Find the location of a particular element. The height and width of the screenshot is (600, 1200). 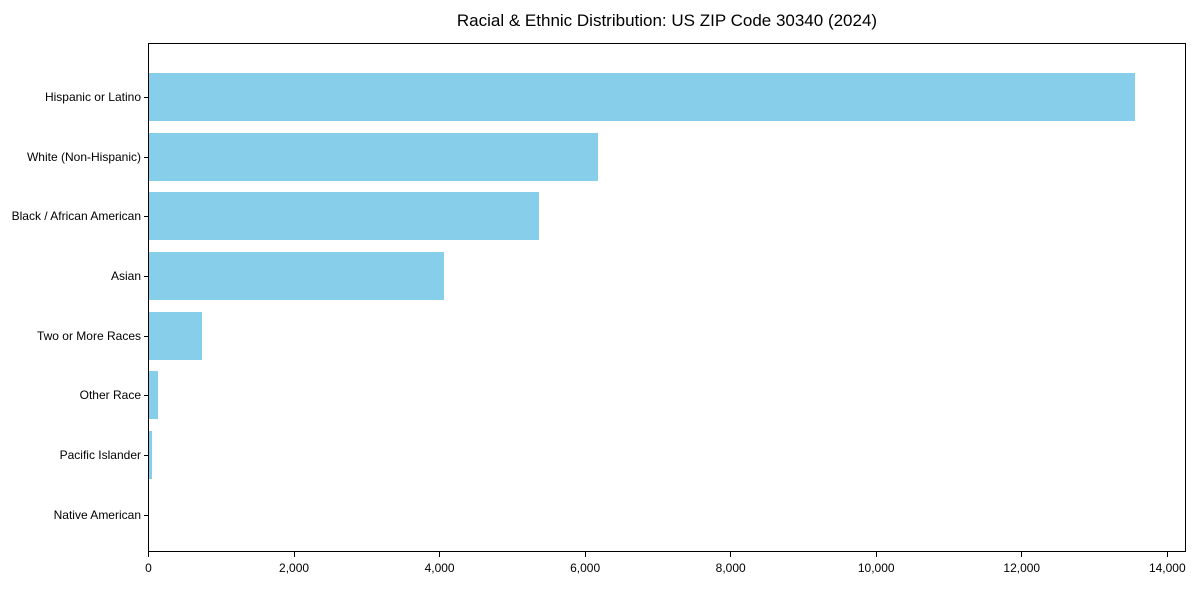

x-tick-label: 0 is located at coordinates (148, 568).